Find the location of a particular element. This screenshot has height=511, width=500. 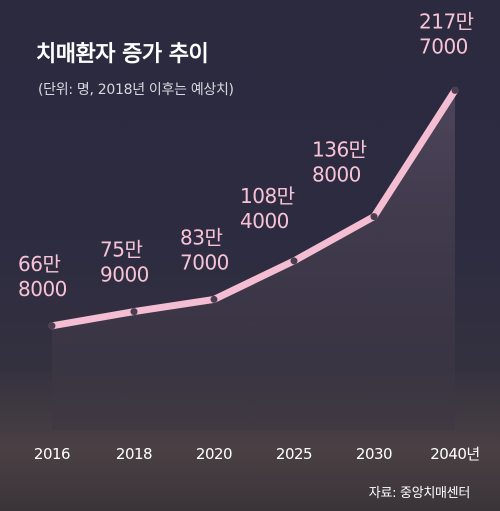

data-label-2025-line1: 108만 is located at coordinates (267, 196).